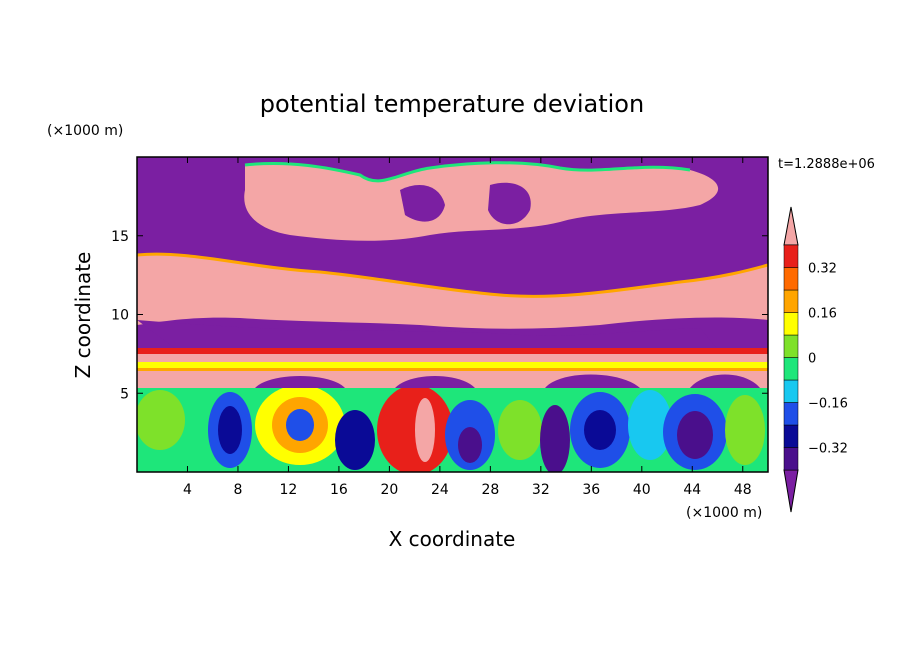 This screenshot has width=904, height=654. Describe the element at coordinates (826, 164) in the screenshot. I see `time-label: t=1.2888e+06` at that location.